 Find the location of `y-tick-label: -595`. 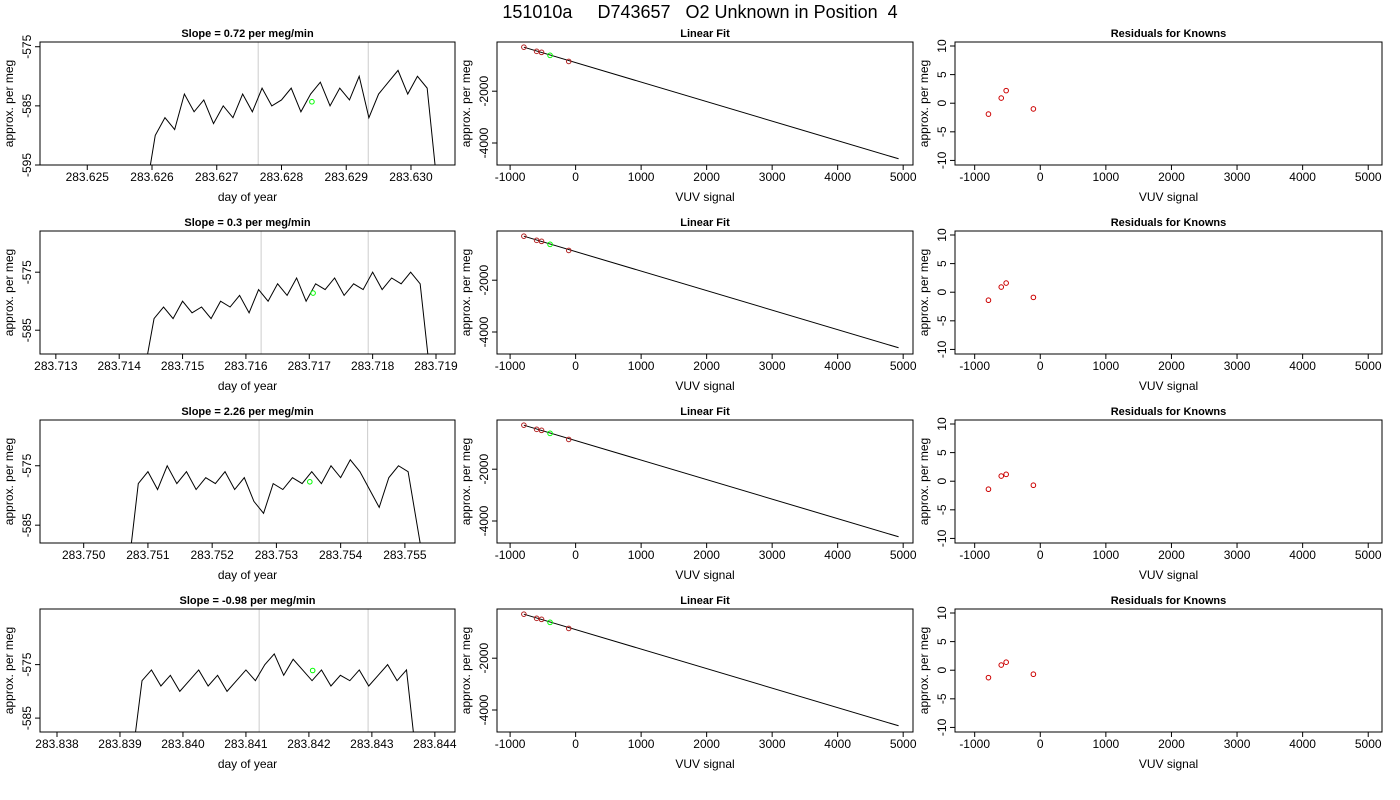

y-tick-label: -595 is located at coordinates (27, 165).